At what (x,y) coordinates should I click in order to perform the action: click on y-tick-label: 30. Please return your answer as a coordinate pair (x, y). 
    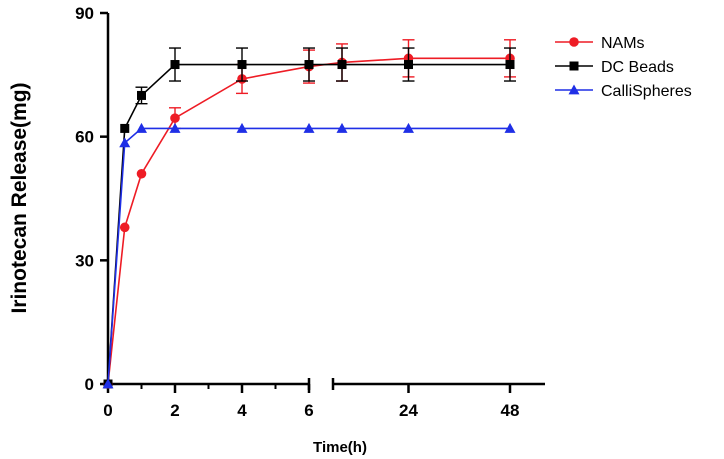
    Looking at the image, I should click on (84, 260).